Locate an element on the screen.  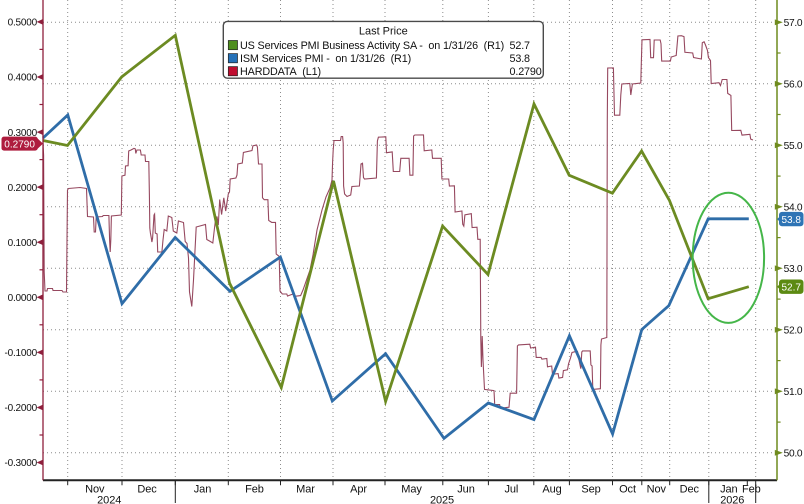
svg-text: HARDDATA (L1) is located at coordinates (280, 72).